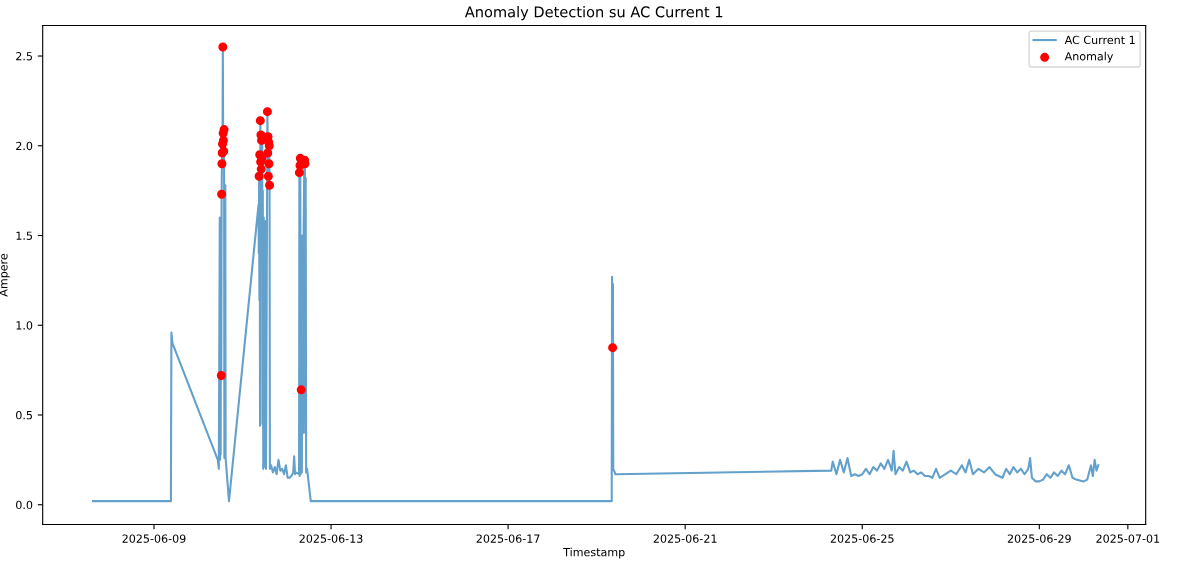 This screenshot has width=1186, height=567. What do you see at coordinates (24, 505) in the screenshot?
I see `y-tick-label: 0.0` at bounding box center [24, 505].